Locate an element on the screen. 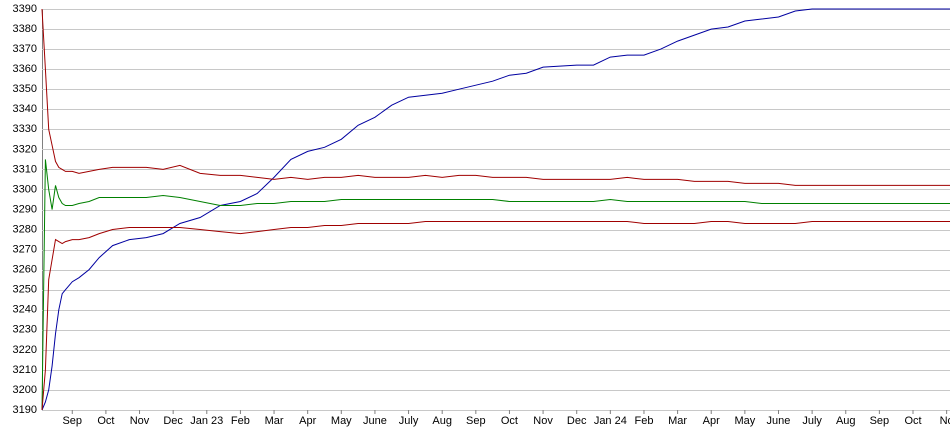  x-tick-label: No is located at coordinates (945, 421).